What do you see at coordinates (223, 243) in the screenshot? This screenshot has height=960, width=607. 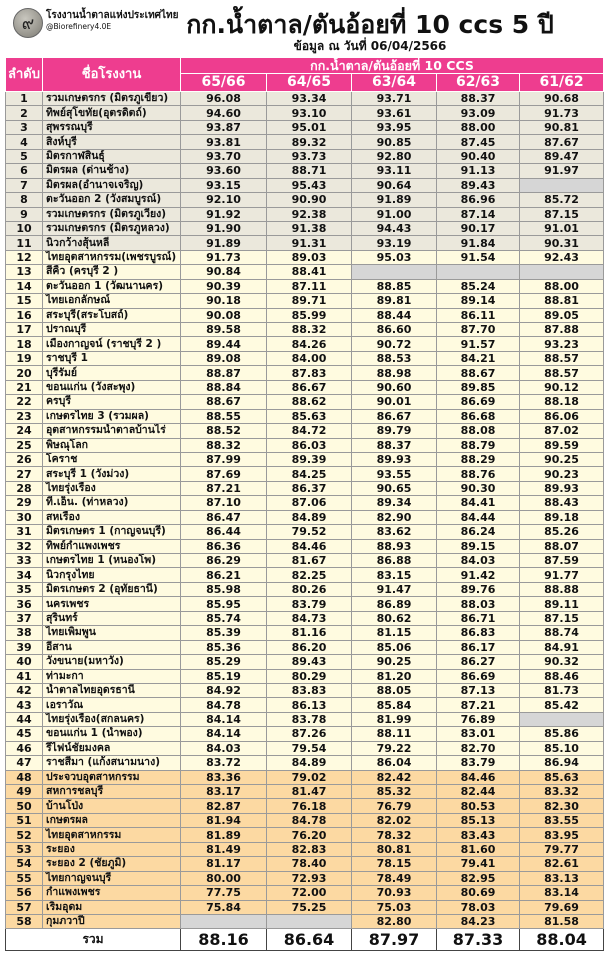 I see `value-cell: 91.89` at bounding box center [223, 243].